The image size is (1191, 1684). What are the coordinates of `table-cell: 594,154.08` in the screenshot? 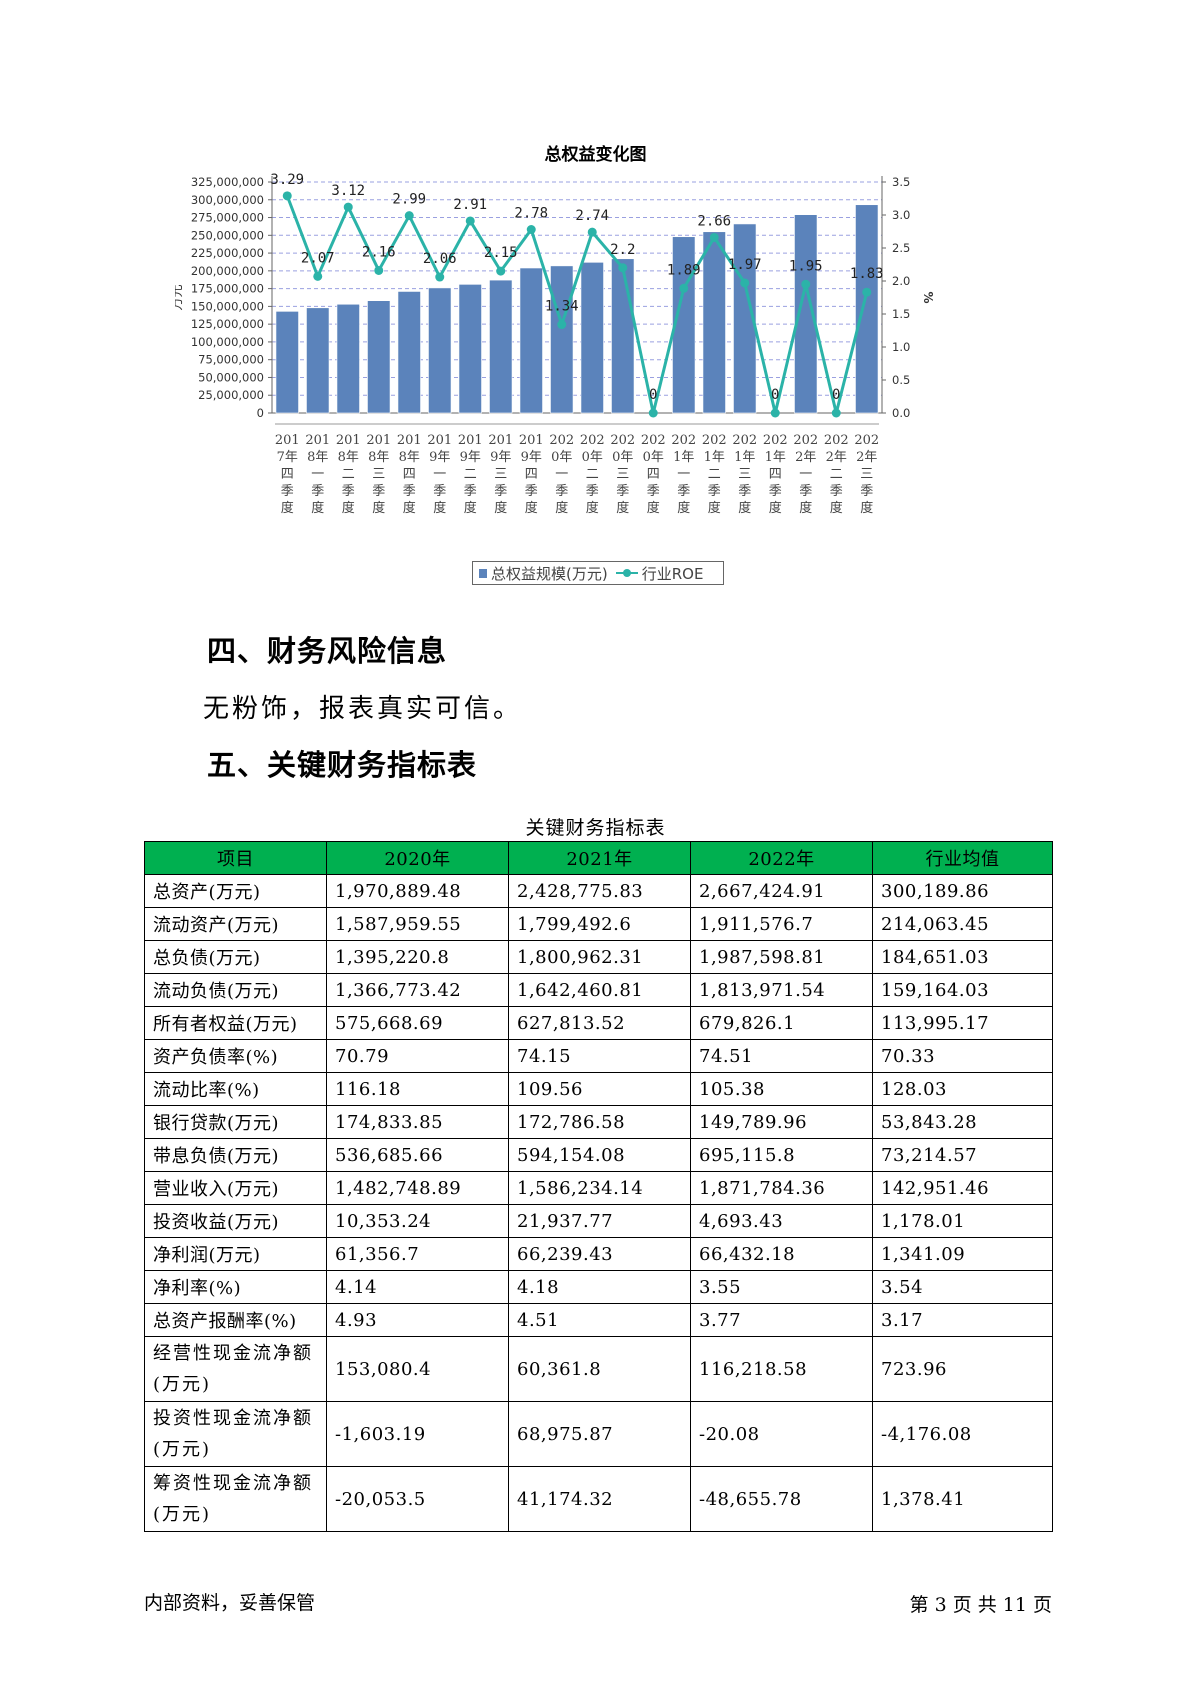 It's located at (599, 1155).